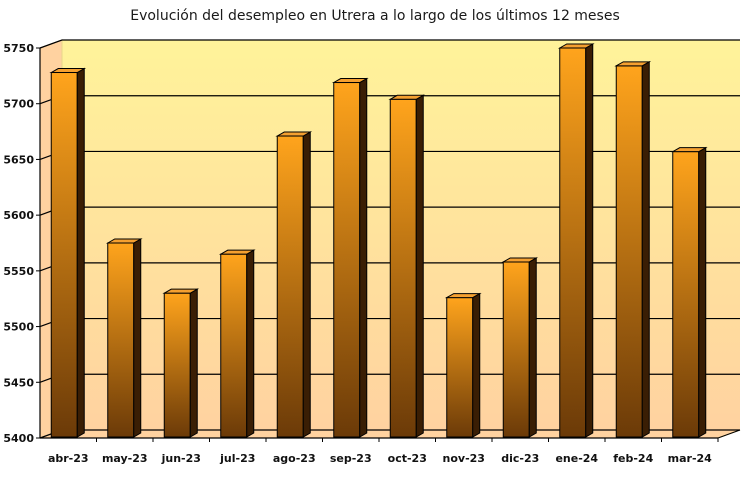 The image size is (750, 478). Describe the element at coordinates (18, 104) in the screenshot. I see `y-tick-label: 5700` at that location.